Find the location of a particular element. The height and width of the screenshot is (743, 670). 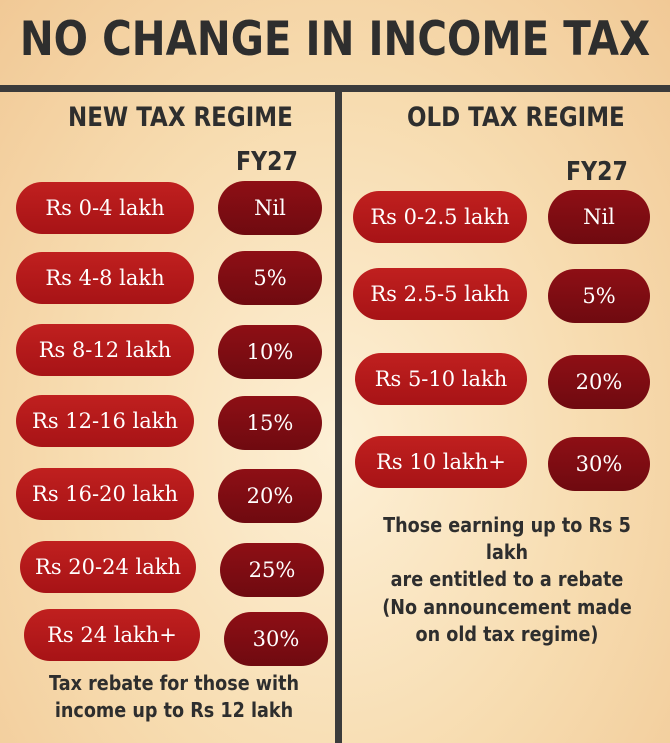

old-slab-range: Rs 10 lakh+ is located at coordinates (441, 462).